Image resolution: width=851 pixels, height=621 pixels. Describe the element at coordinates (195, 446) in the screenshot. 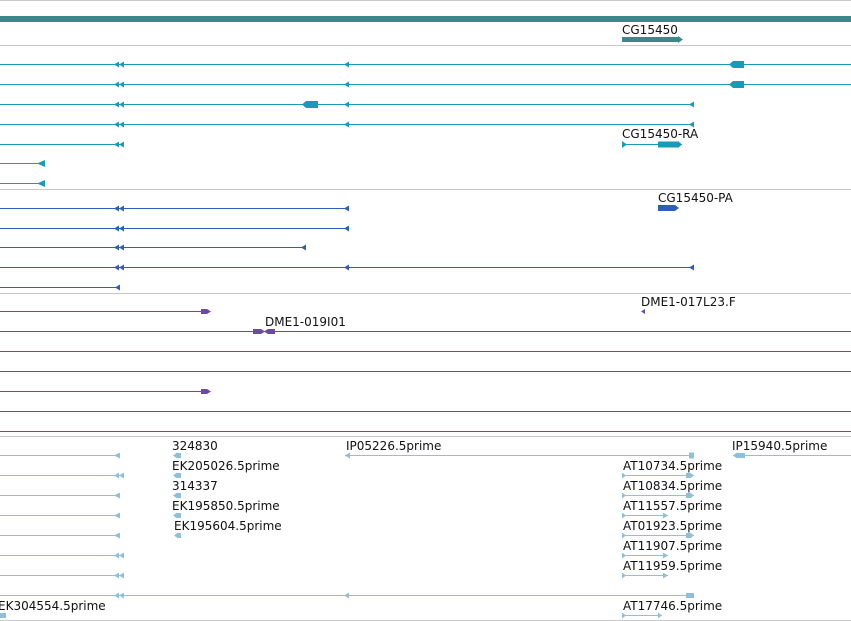

I see `est-label: 324830` at that location.